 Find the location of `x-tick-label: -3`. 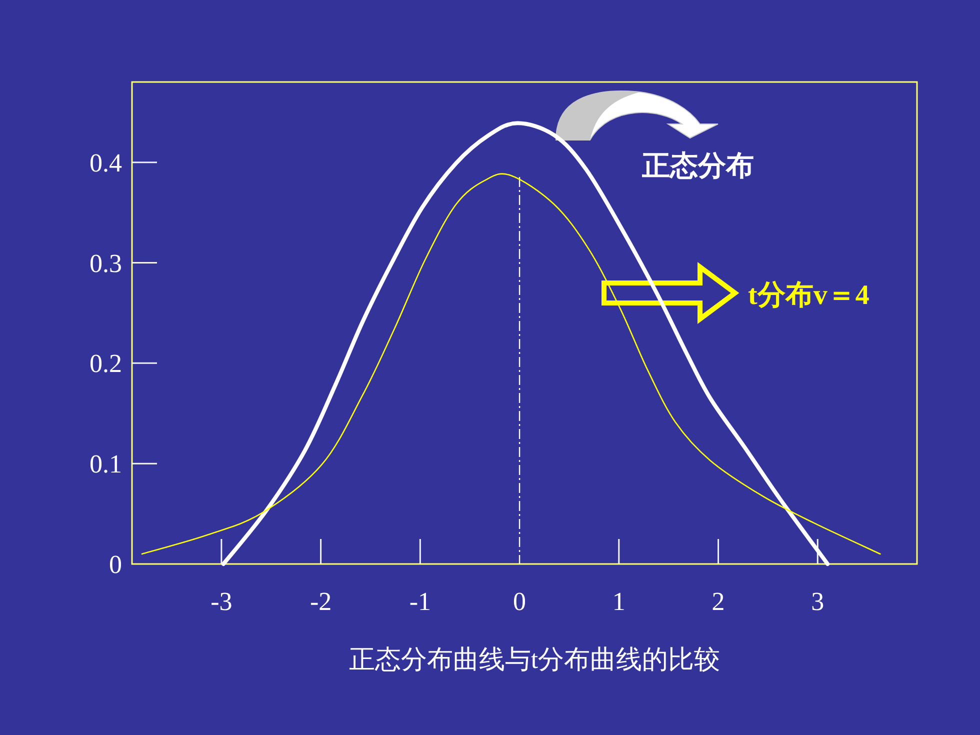

x-tick-label: -3 is located at coordinates (221, 601).